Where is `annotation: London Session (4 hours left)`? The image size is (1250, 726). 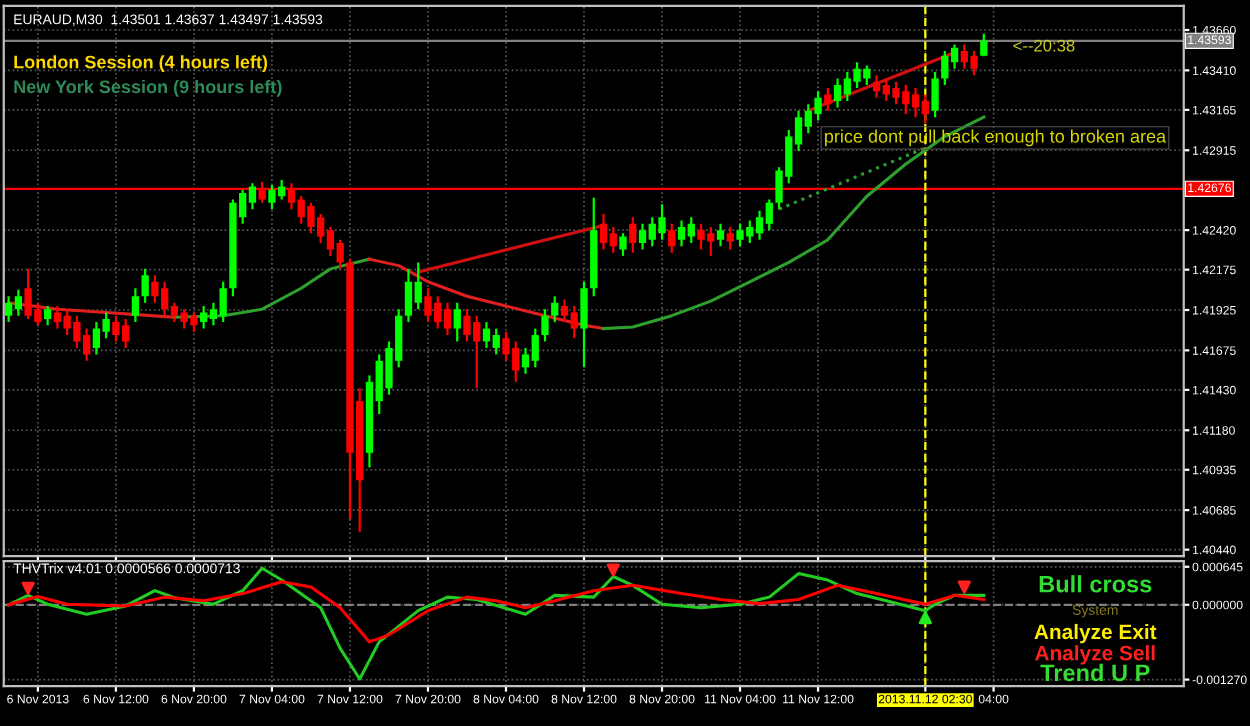 annotation: London Session (4 hours left) is located at coordinates (141, 64).